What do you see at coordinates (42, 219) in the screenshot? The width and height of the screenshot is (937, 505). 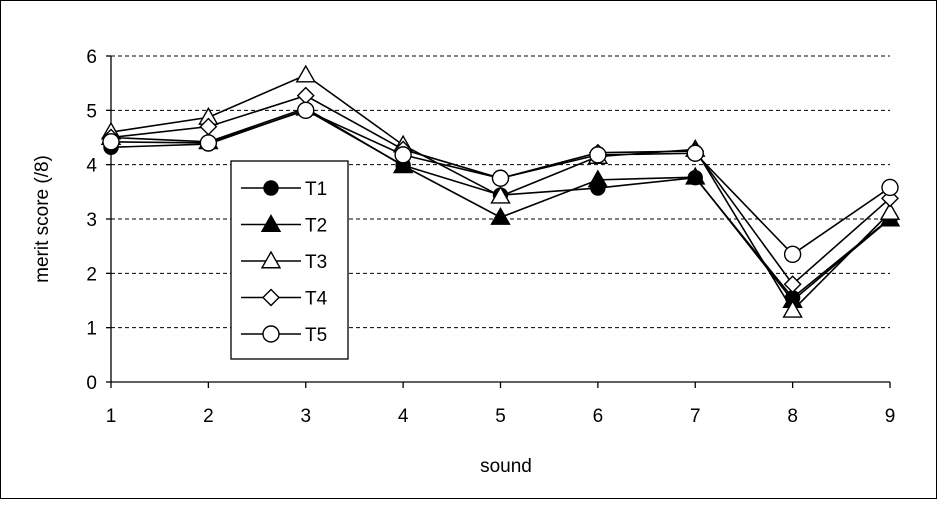 I see `y-axis-title: merit score (/8)` at bounding box center [42, 219].